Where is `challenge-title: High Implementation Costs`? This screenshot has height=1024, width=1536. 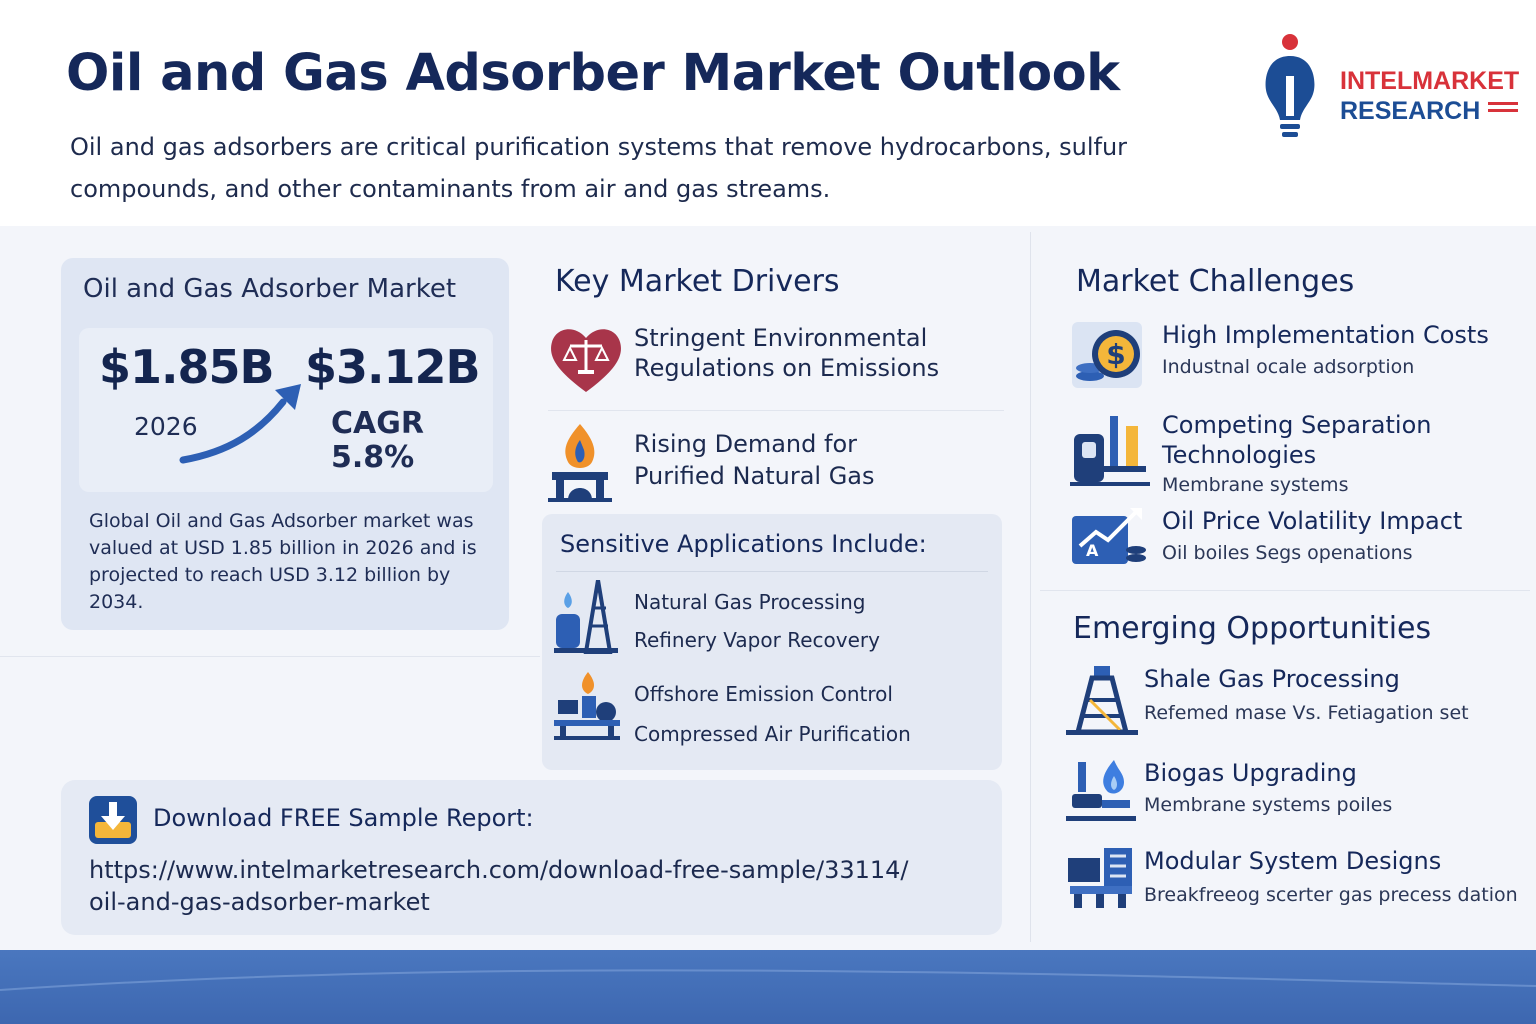 challenge-title: High Implementation Costs is located at coordinates (1325, 335).